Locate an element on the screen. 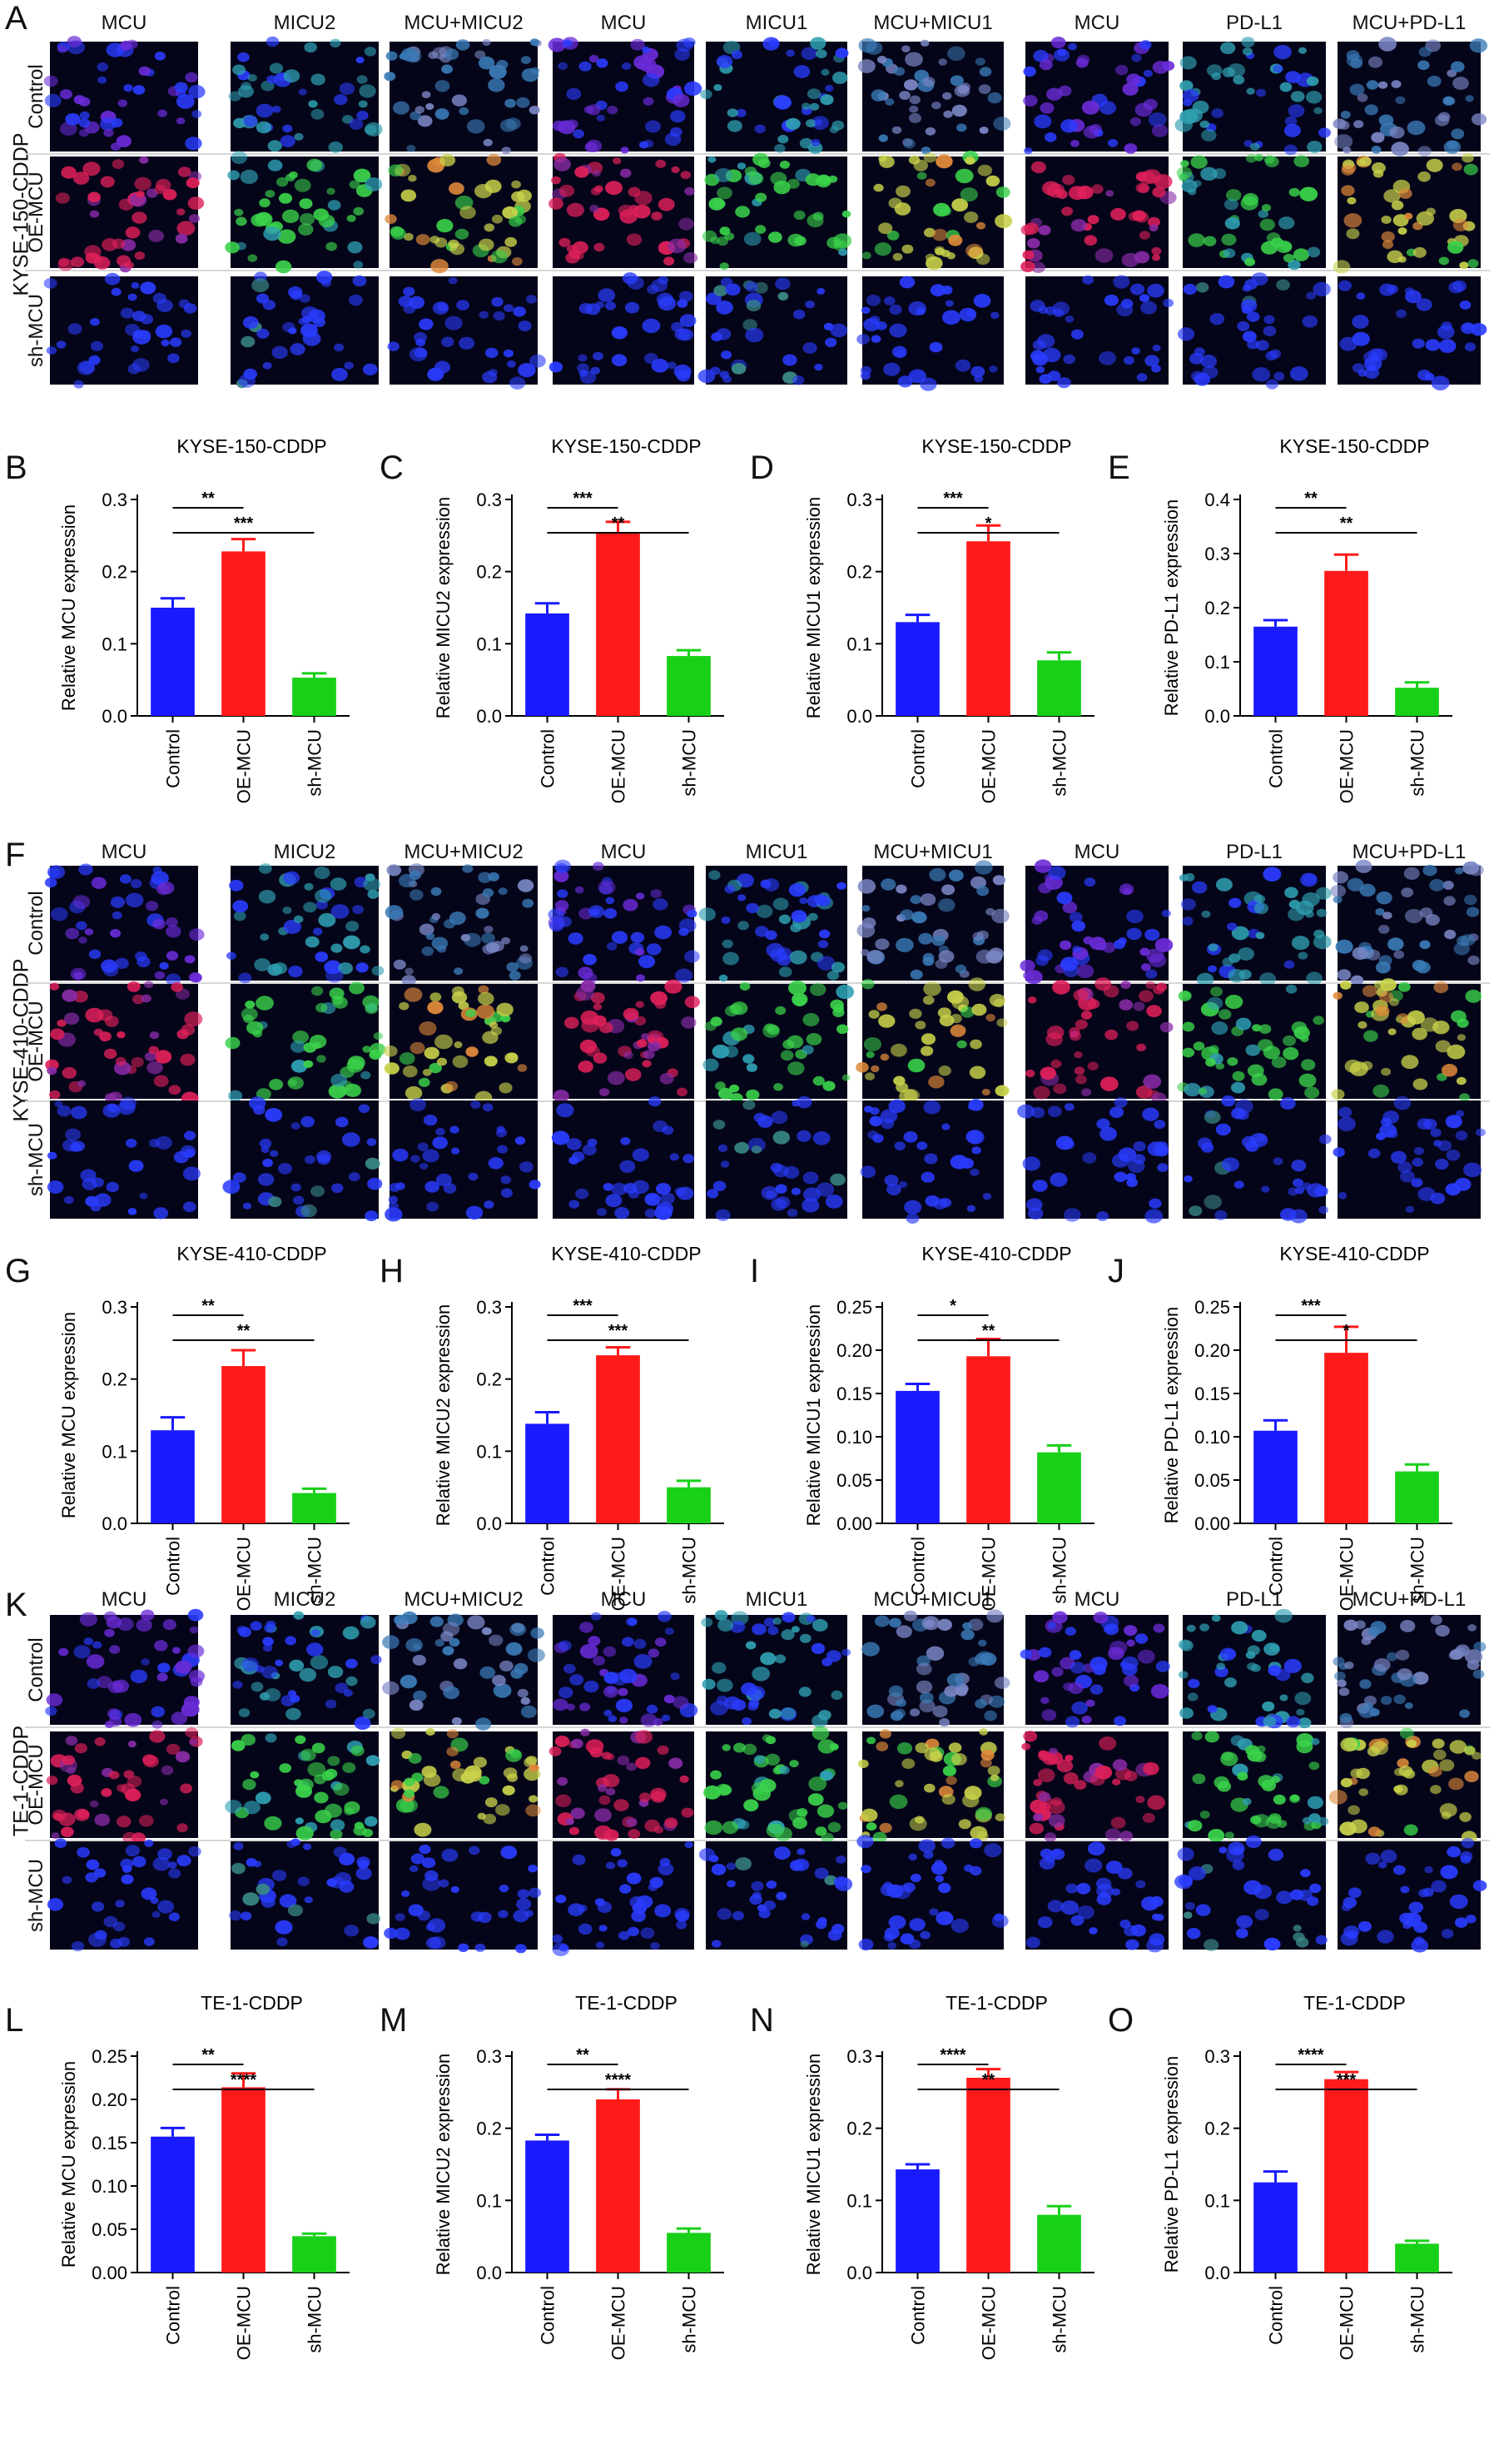  y-tick-label: 0.00 is located at coordinates (854, 1524).